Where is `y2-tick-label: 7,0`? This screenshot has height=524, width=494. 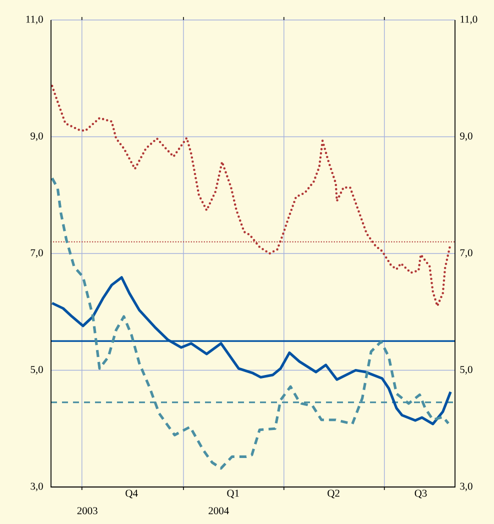
y2-tick-label: 7,0 is located at coordinates (466, 253).